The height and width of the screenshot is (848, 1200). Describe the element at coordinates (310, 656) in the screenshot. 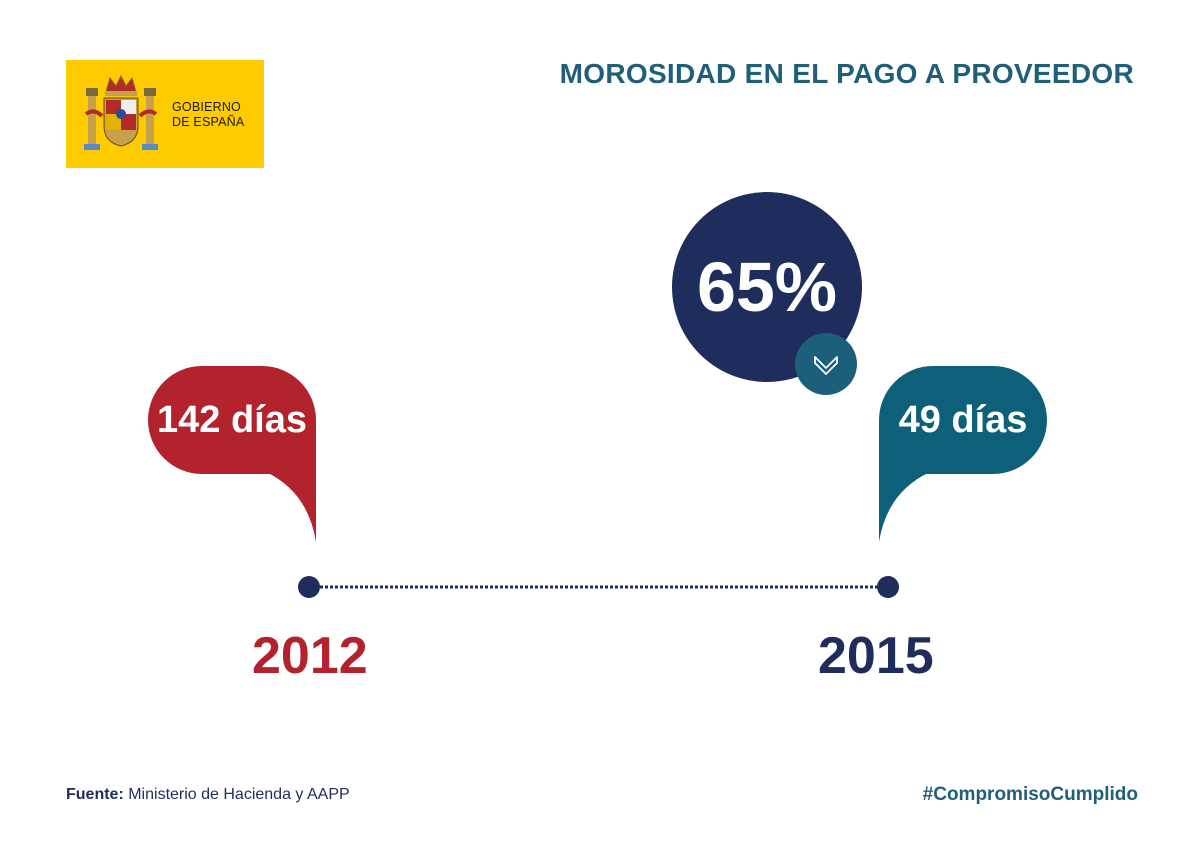

I see `year-label-2012: 2012` at that location.